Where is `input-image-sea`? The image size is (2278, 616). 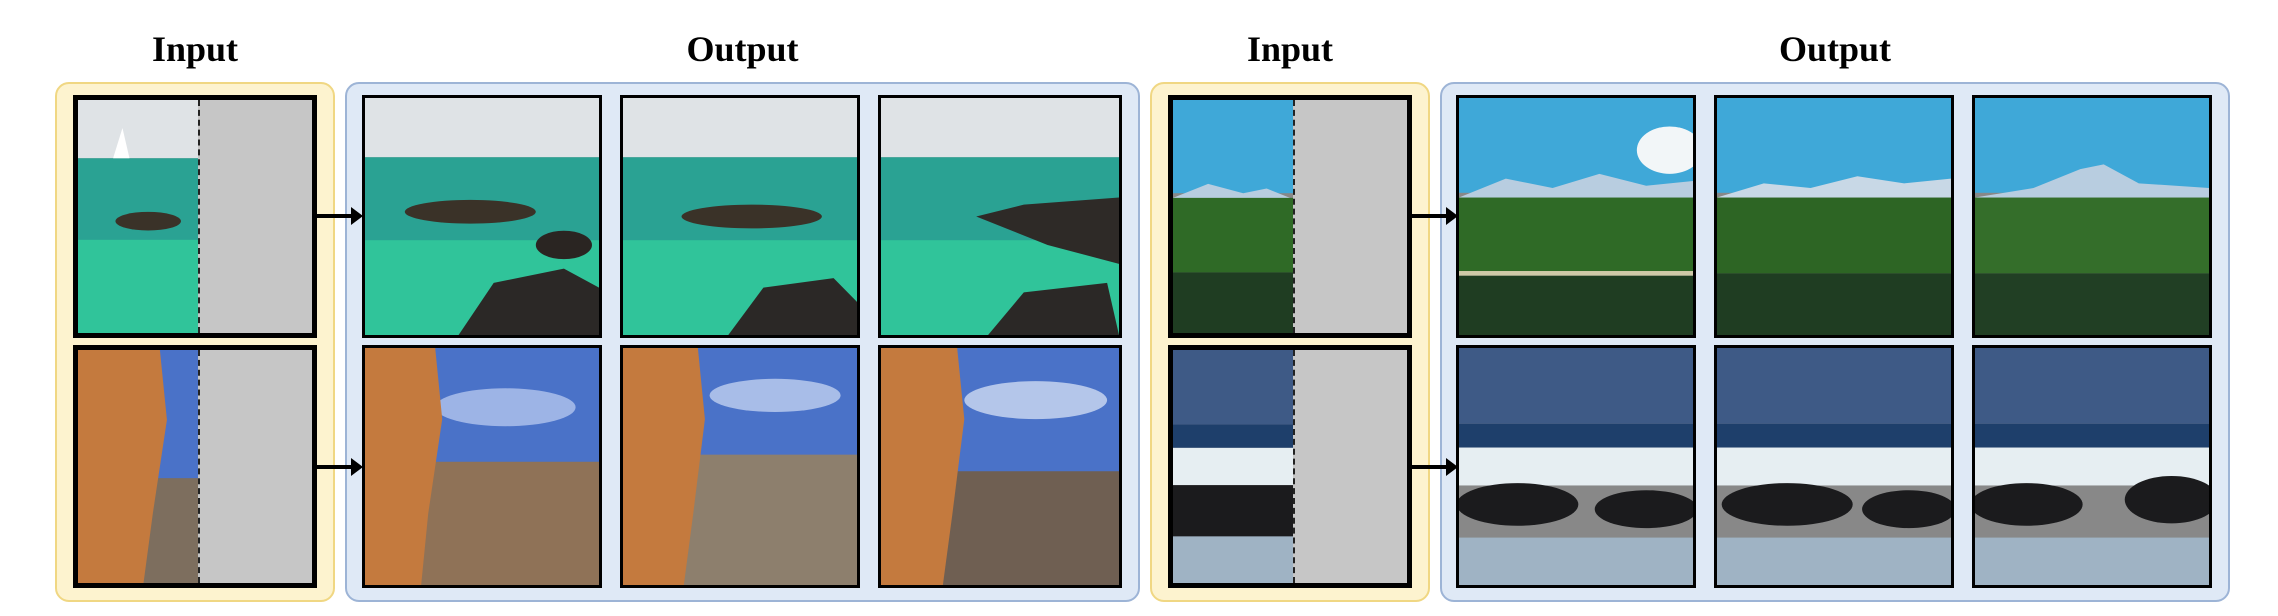 input-image-sea is located at coordinates (195, 216).